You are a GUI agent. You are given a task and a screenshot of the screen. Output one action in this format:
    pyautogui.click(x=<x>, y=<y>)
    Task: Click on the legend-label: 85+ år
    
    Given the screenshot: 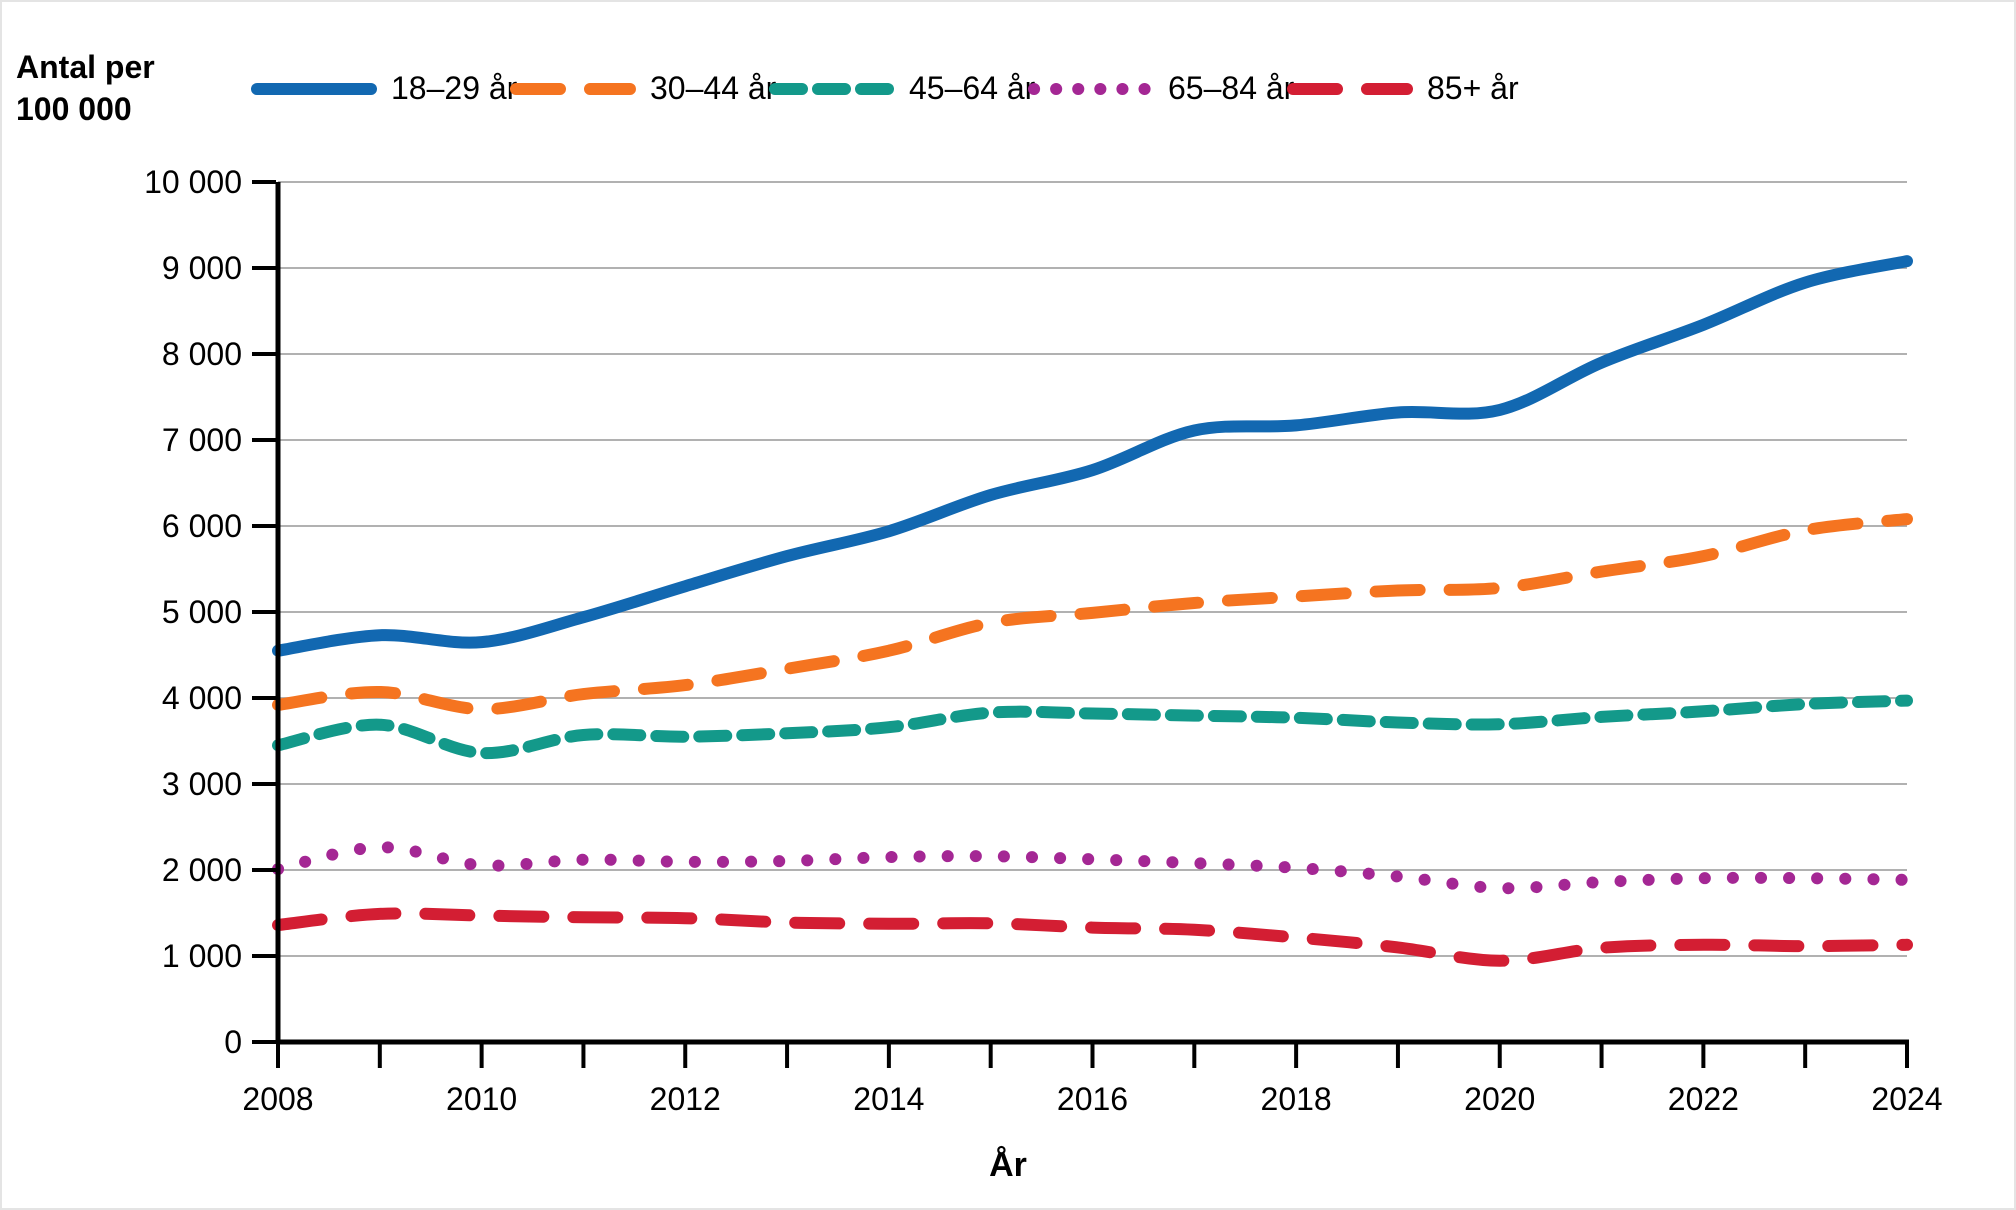 What is the action you would take?
    pyautogui.click(x=1473, y=88)
    